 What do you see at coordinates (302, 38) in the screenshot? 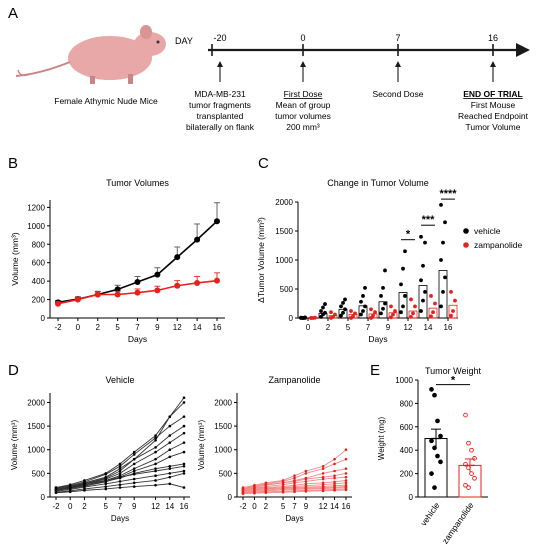
I see `timeline-day: 0` at bounding box center [302, 38].